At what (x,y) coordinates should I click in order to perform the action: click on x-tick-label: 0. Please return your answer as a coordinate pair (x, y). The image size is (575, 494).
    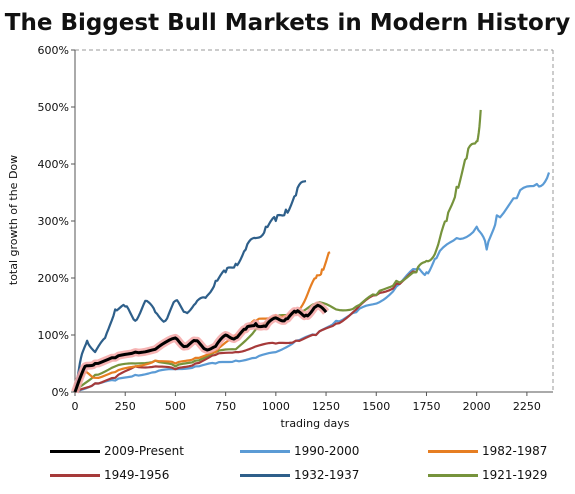
    Looking at the image, I should click on (75, 406).